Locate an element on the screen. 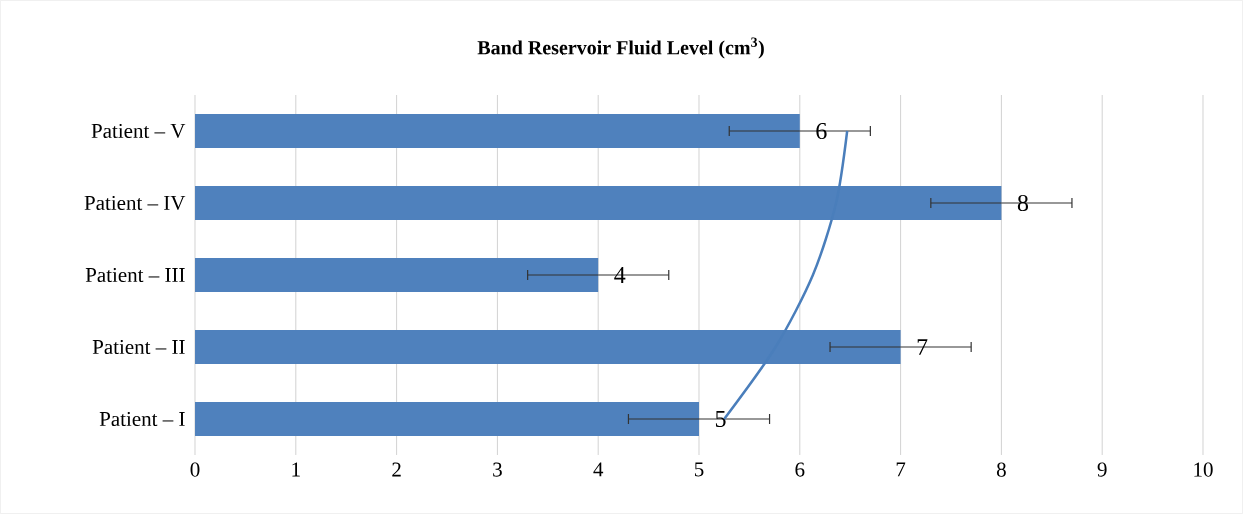 This screenshot has width=1243, height=514. data-label: 4 is located at coordinates (620, 275).